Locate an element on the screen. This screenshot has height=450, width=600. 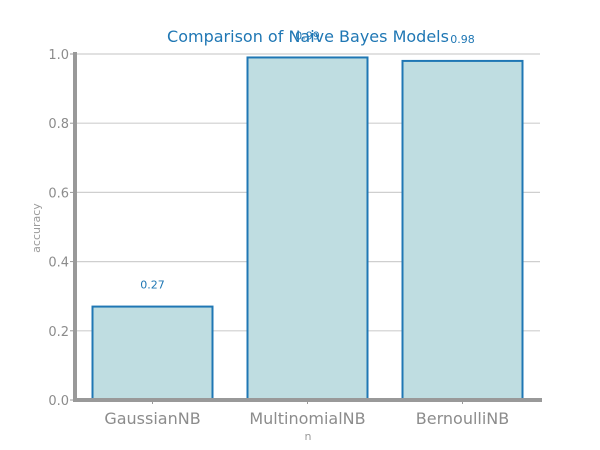
y-tick-label: 0.2 is located at coordinates (58, 332).